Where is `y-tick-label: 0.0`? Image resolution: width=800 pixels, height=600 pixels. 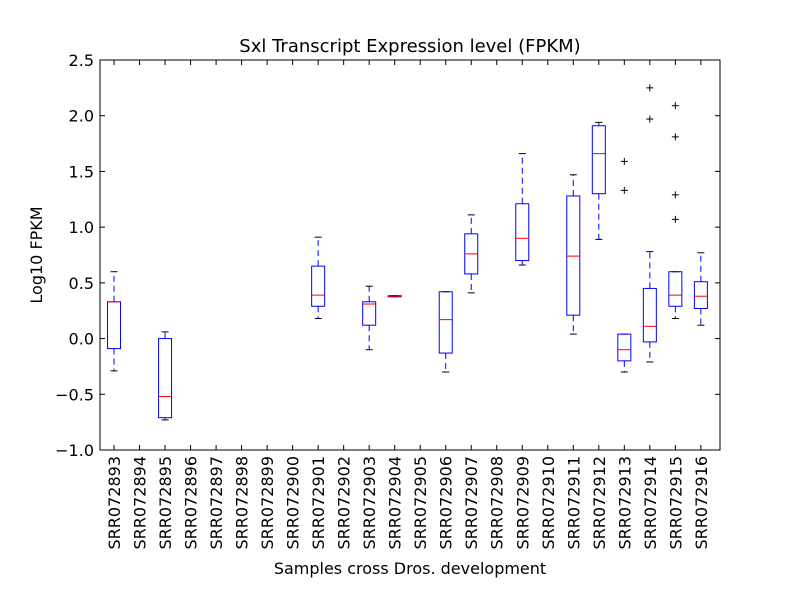
y-tick-label: 0.0 is located at coordinates (81, 339).